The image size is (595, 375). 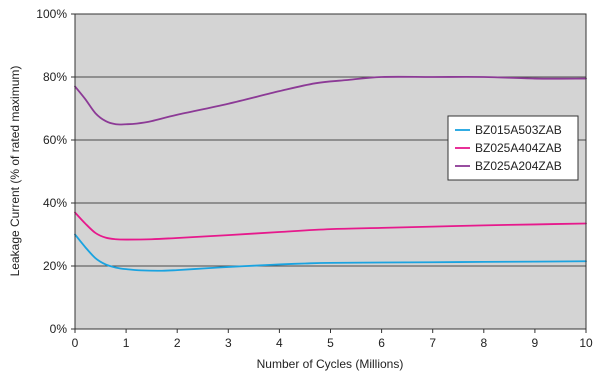 I want to click on x-tick-label: 0, so click(x=75, y=343).